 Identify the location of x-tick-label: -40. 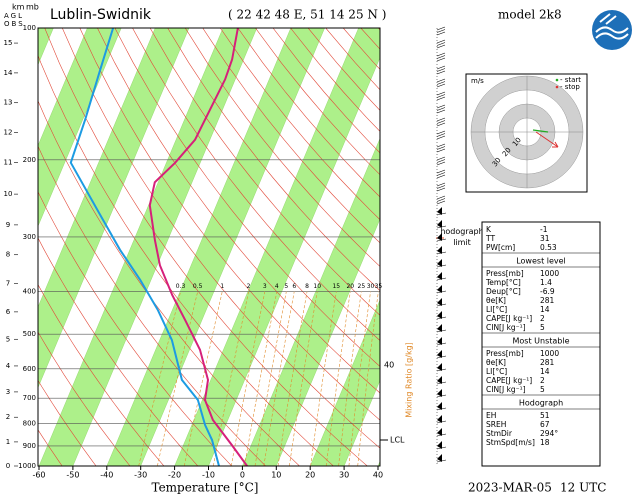
(106, 475).